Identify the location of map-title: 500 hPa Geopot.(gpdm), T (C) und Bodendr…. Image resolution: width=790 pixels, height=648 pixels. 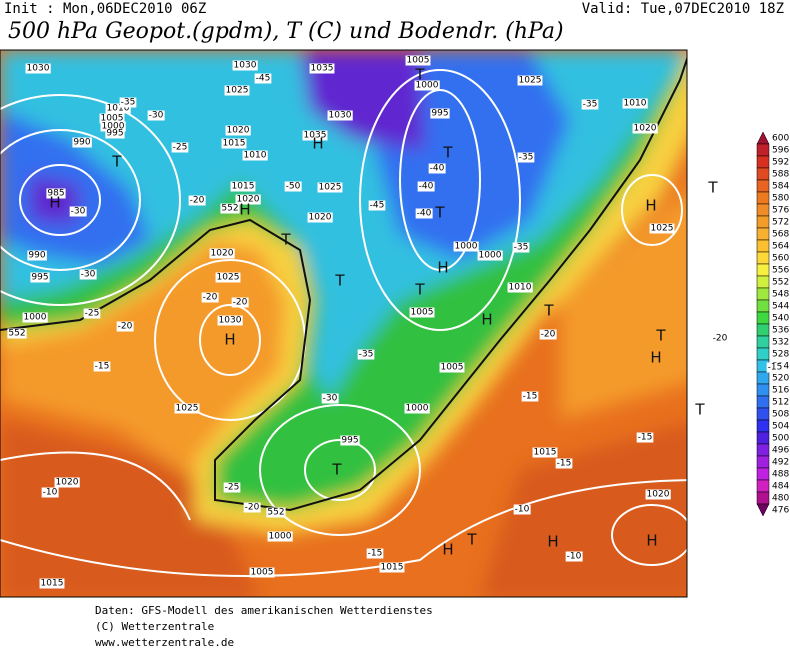
(286, 31).